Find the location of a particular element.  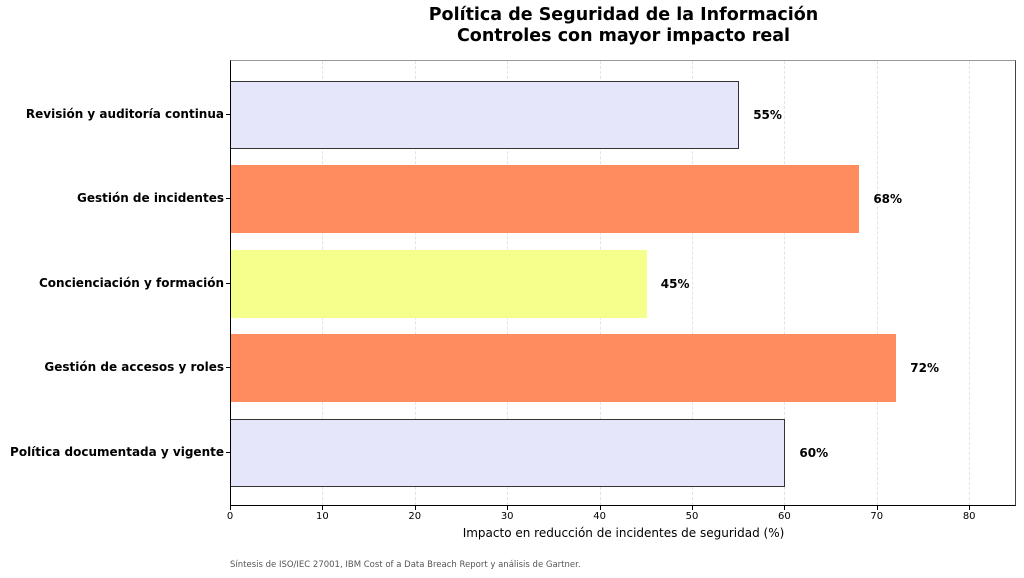

x-tick-label: 80 is located at coordinates (969, 516).